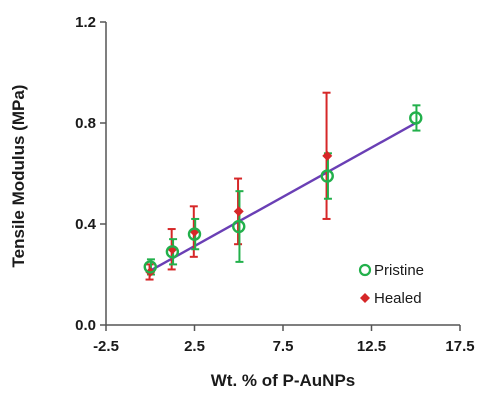  I want to click on legend-label-healed: Healed, so click(398, 298).